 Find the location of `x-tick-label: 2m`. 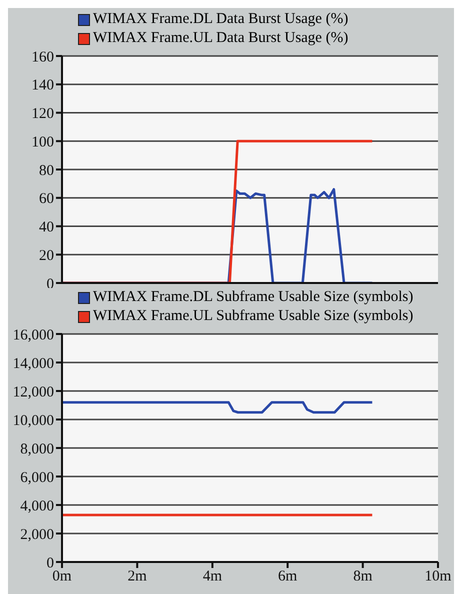

x-tick-label: 2m is located at coordinates (138, 576).